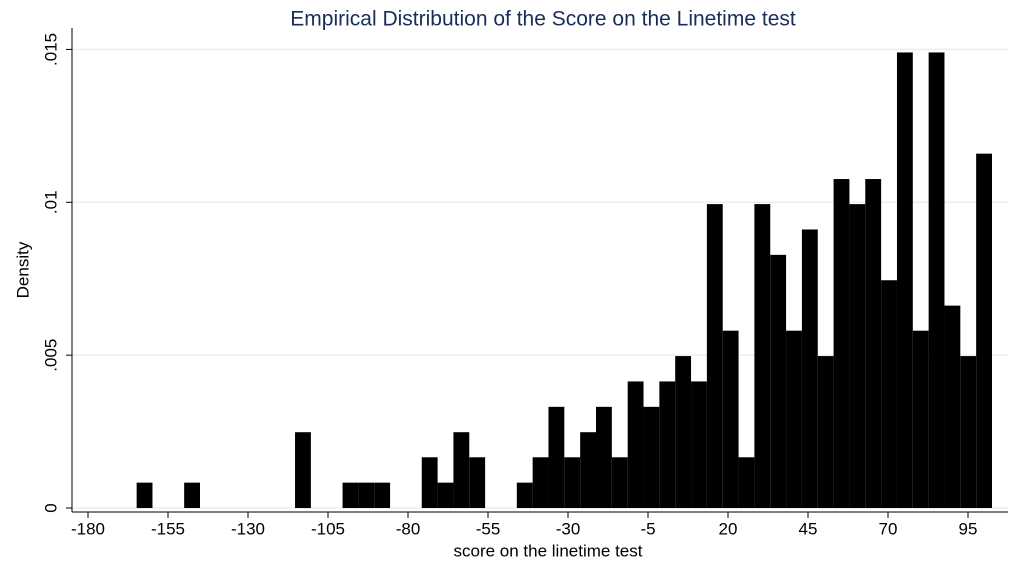 The width and height of the screenshot is (1024, 567). I want to click on x-tick-label: 70, so click(888, 528).